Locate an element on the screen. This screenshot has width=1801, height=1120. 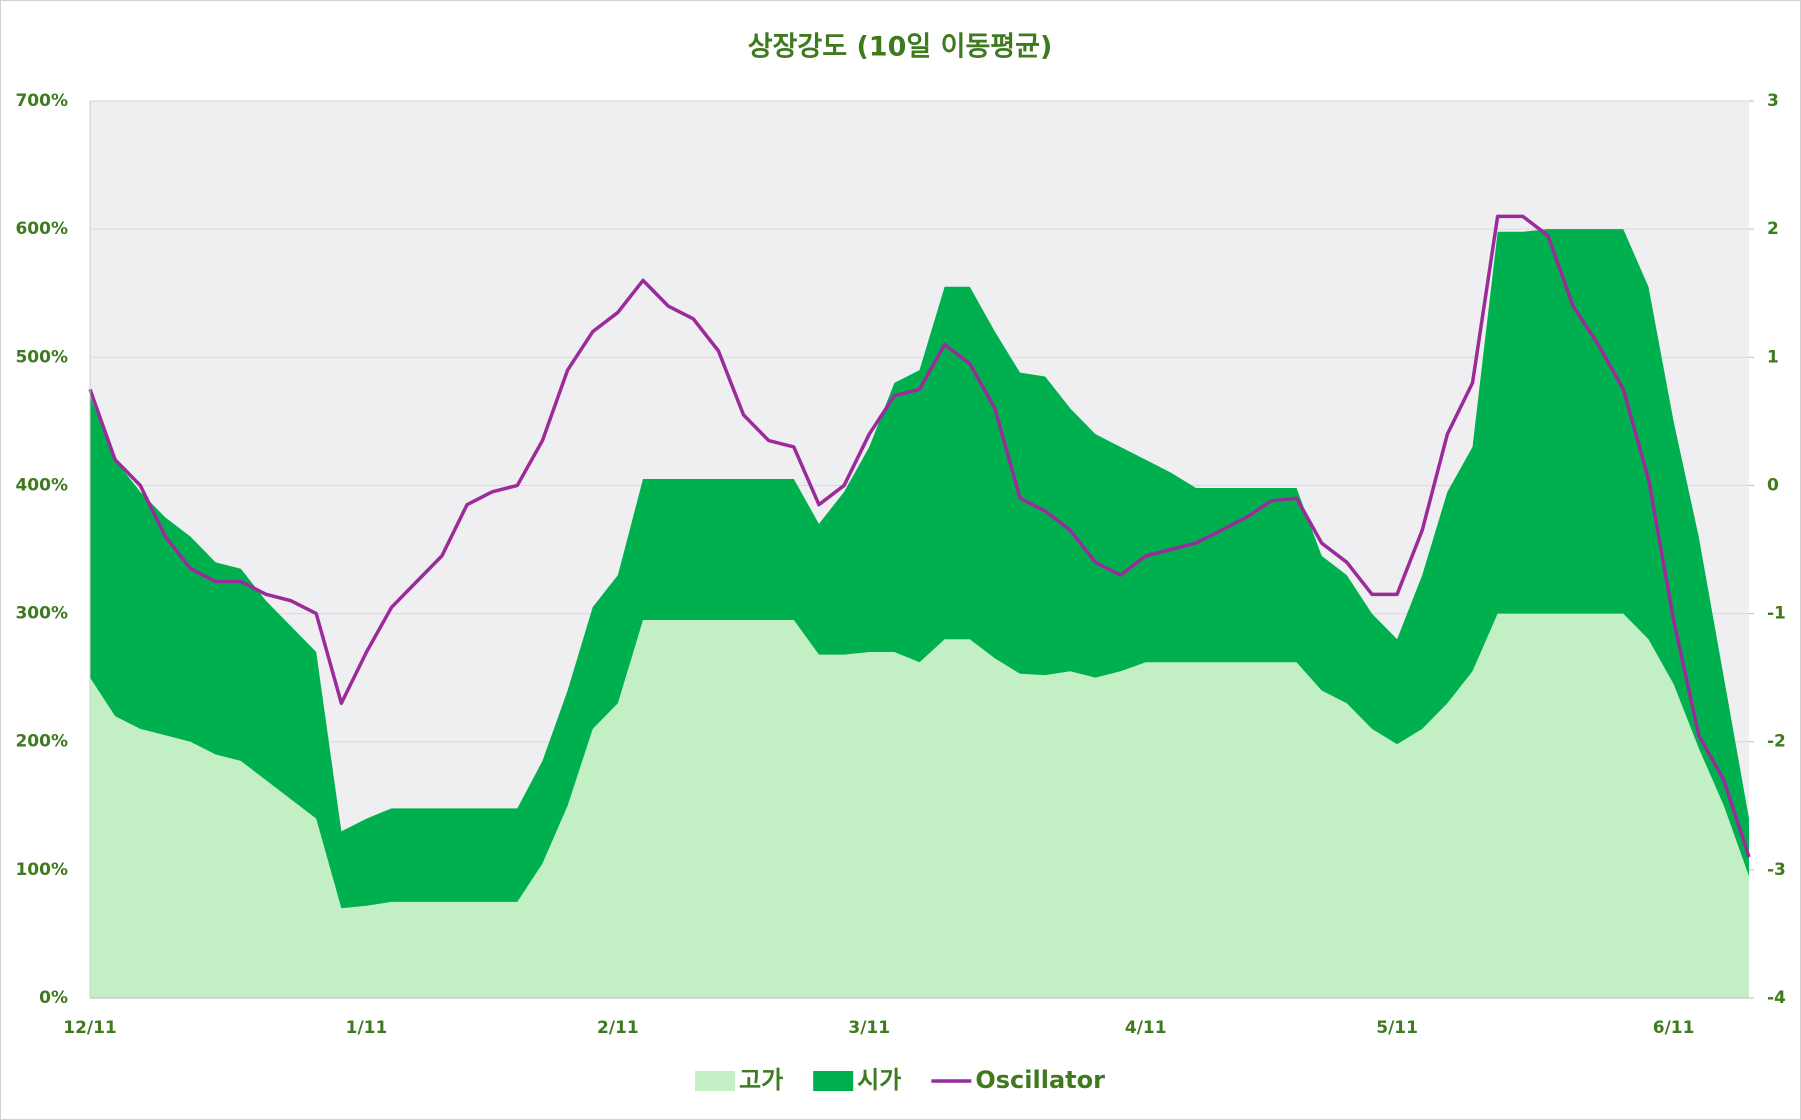
y-tick-label: 0% is located at coordinates (53, 998).